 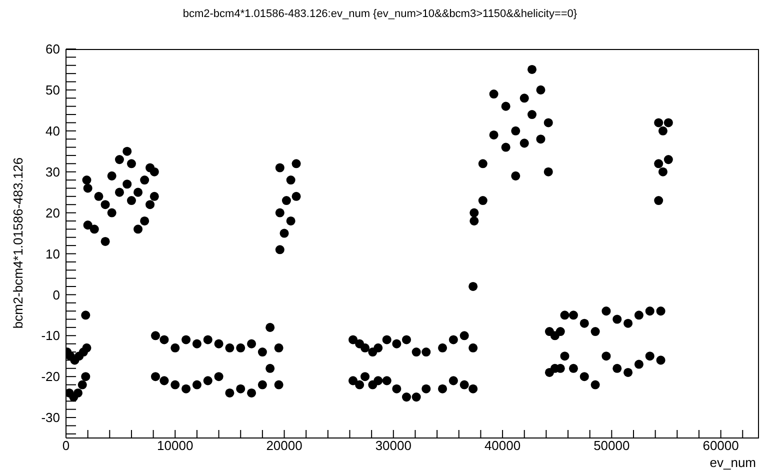 I want to click on y-tick-label: 60, so click(x=53, y=49).